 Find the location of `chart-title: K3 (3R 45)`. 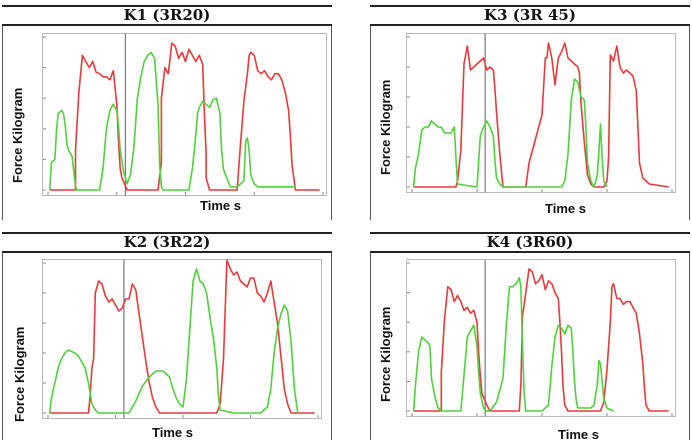

chart-title: K3 (3R 45) is located at coordinates (530, 15).